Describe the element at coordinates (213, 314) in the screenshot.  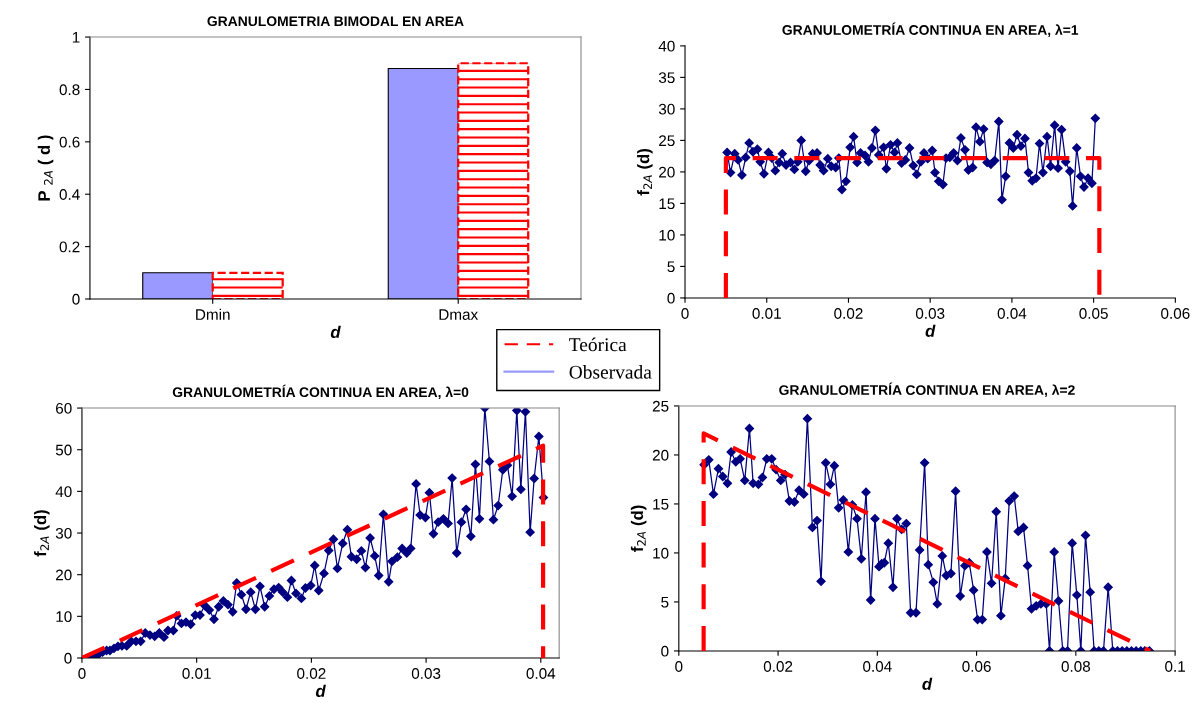
I see `x-tick-label: Dmin` at that location.